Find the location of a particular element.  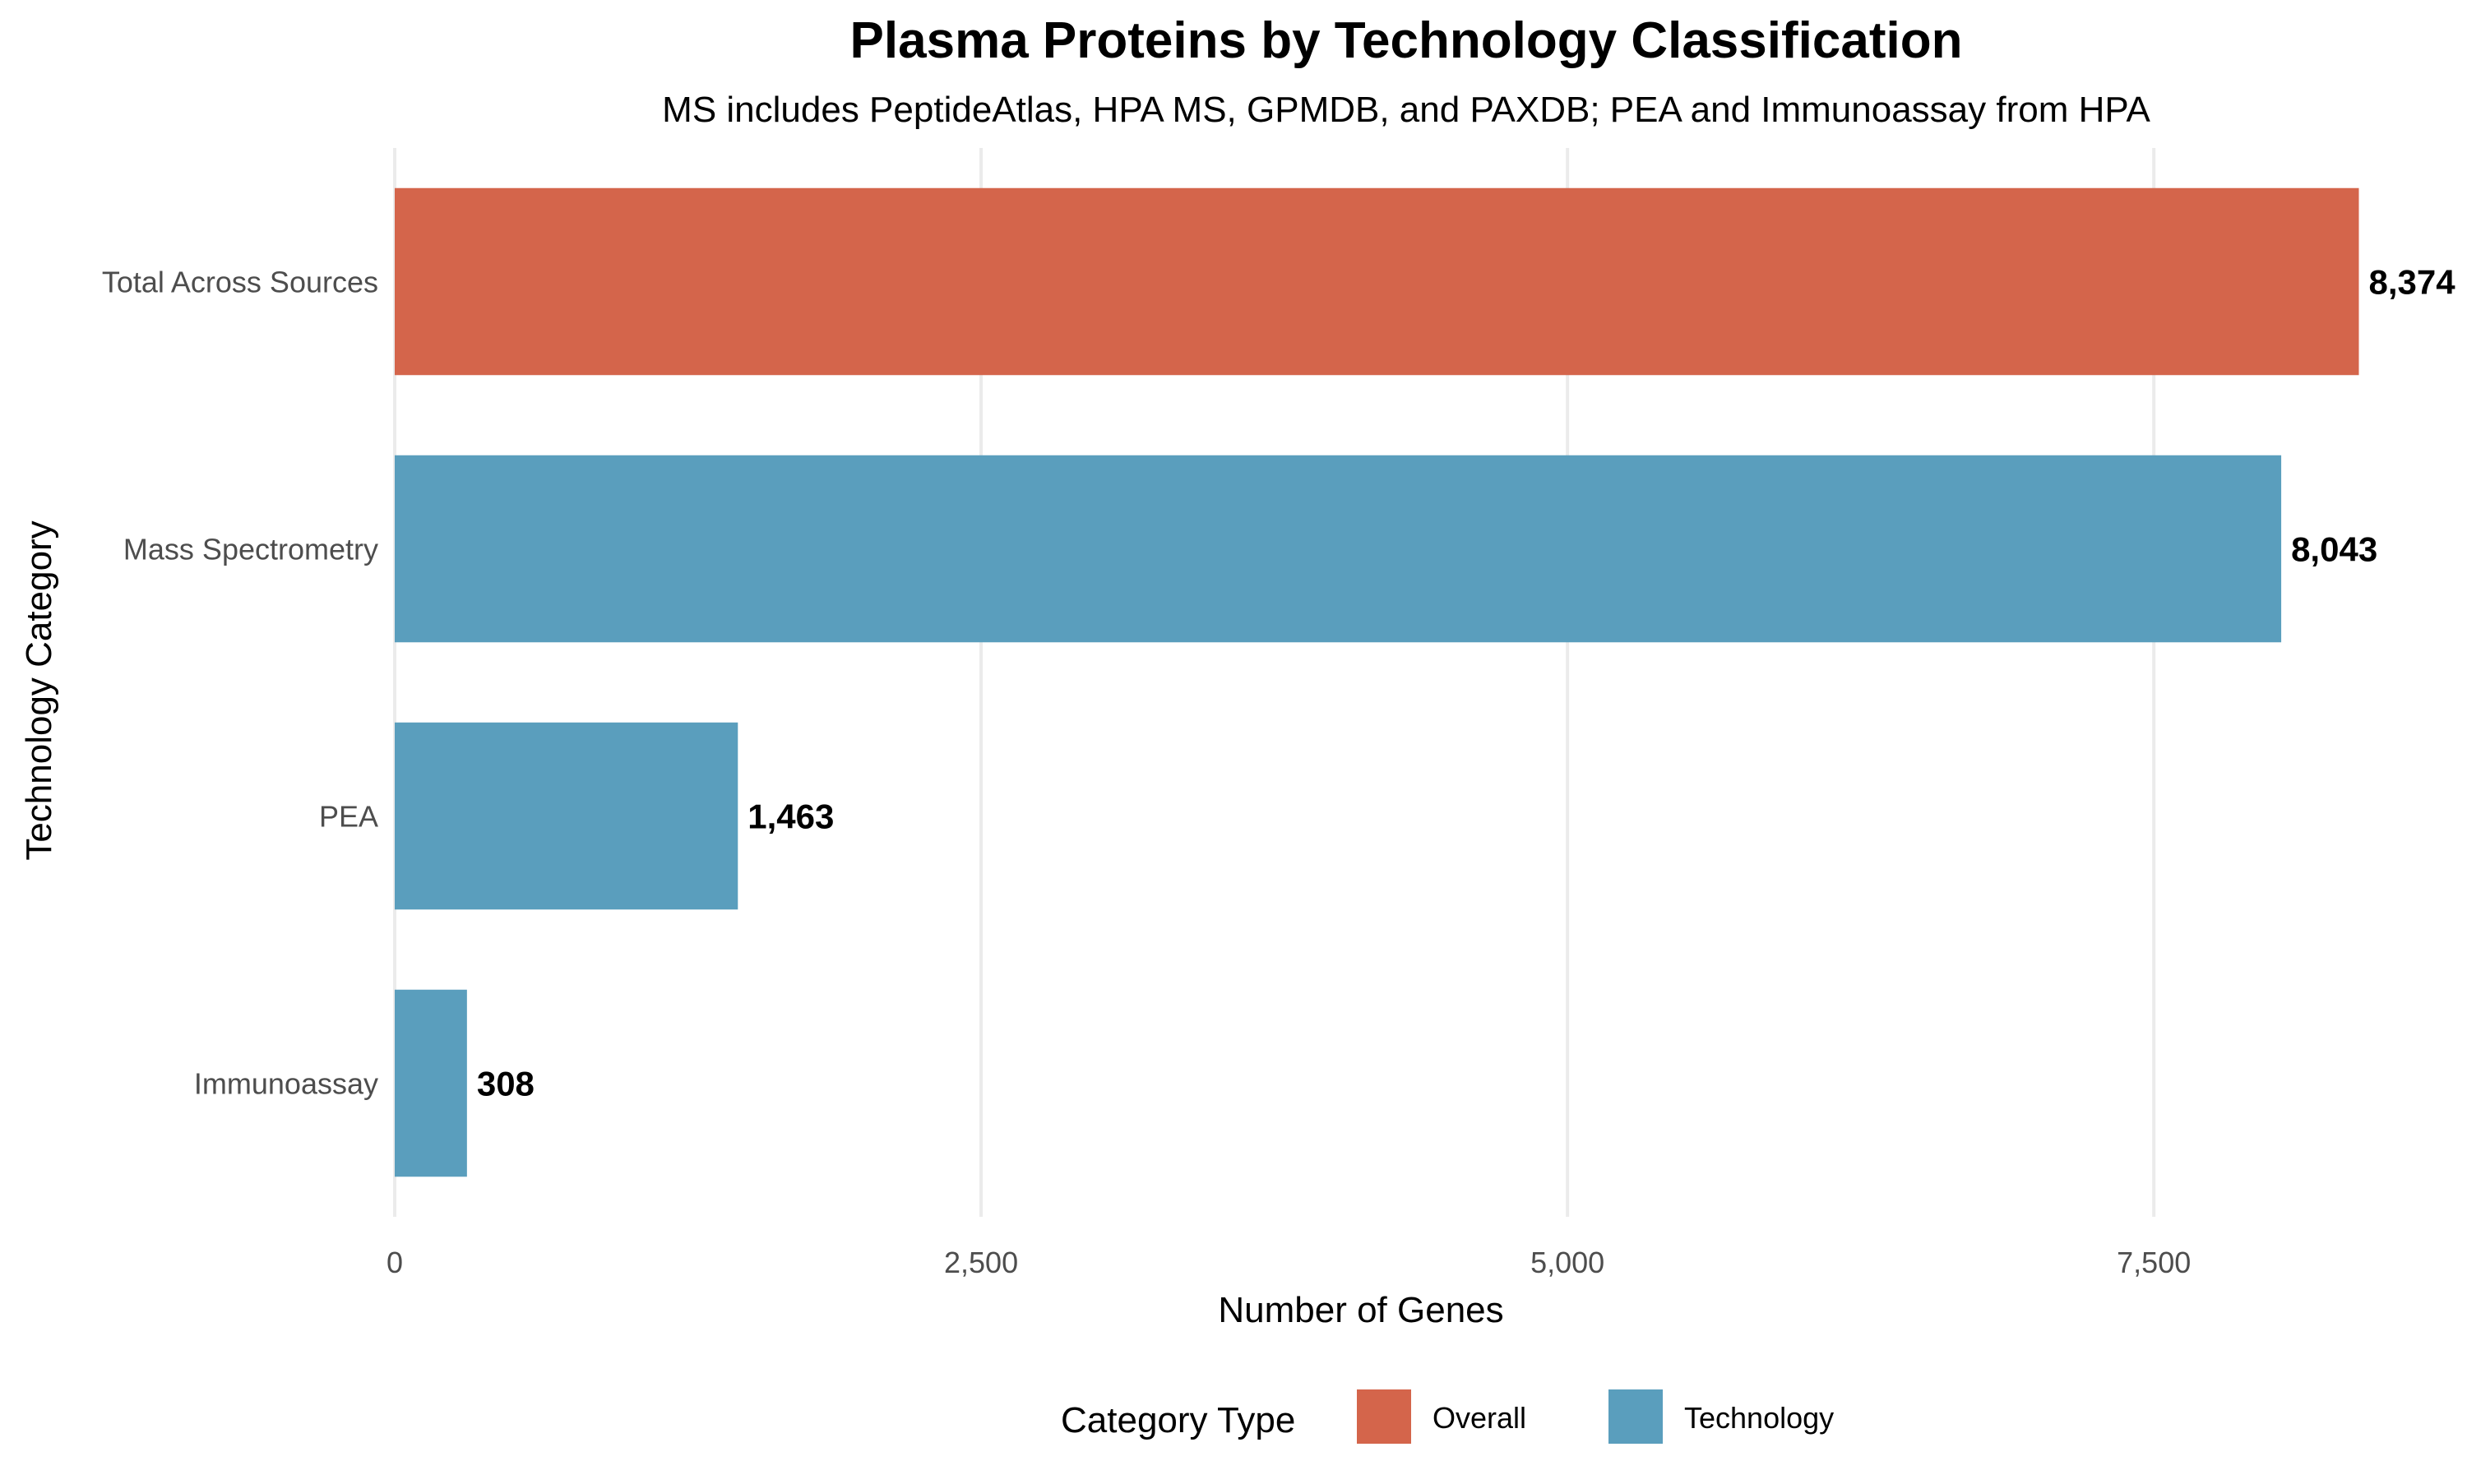

x-axis-title: Number of Genes is located at coordinates (1360, 1310).